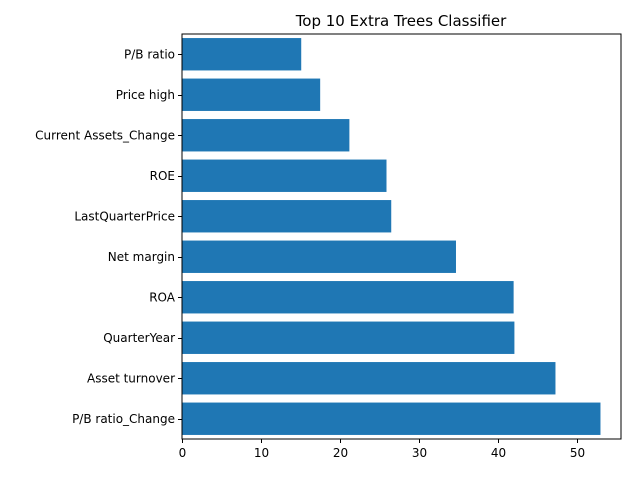 Image resolution: width=627 pixels, height=478 pixels. What do you see at coordinates (183, 453) in the screenshot?
I see `x-tick-label: 0` at bounding box center [183, 453].